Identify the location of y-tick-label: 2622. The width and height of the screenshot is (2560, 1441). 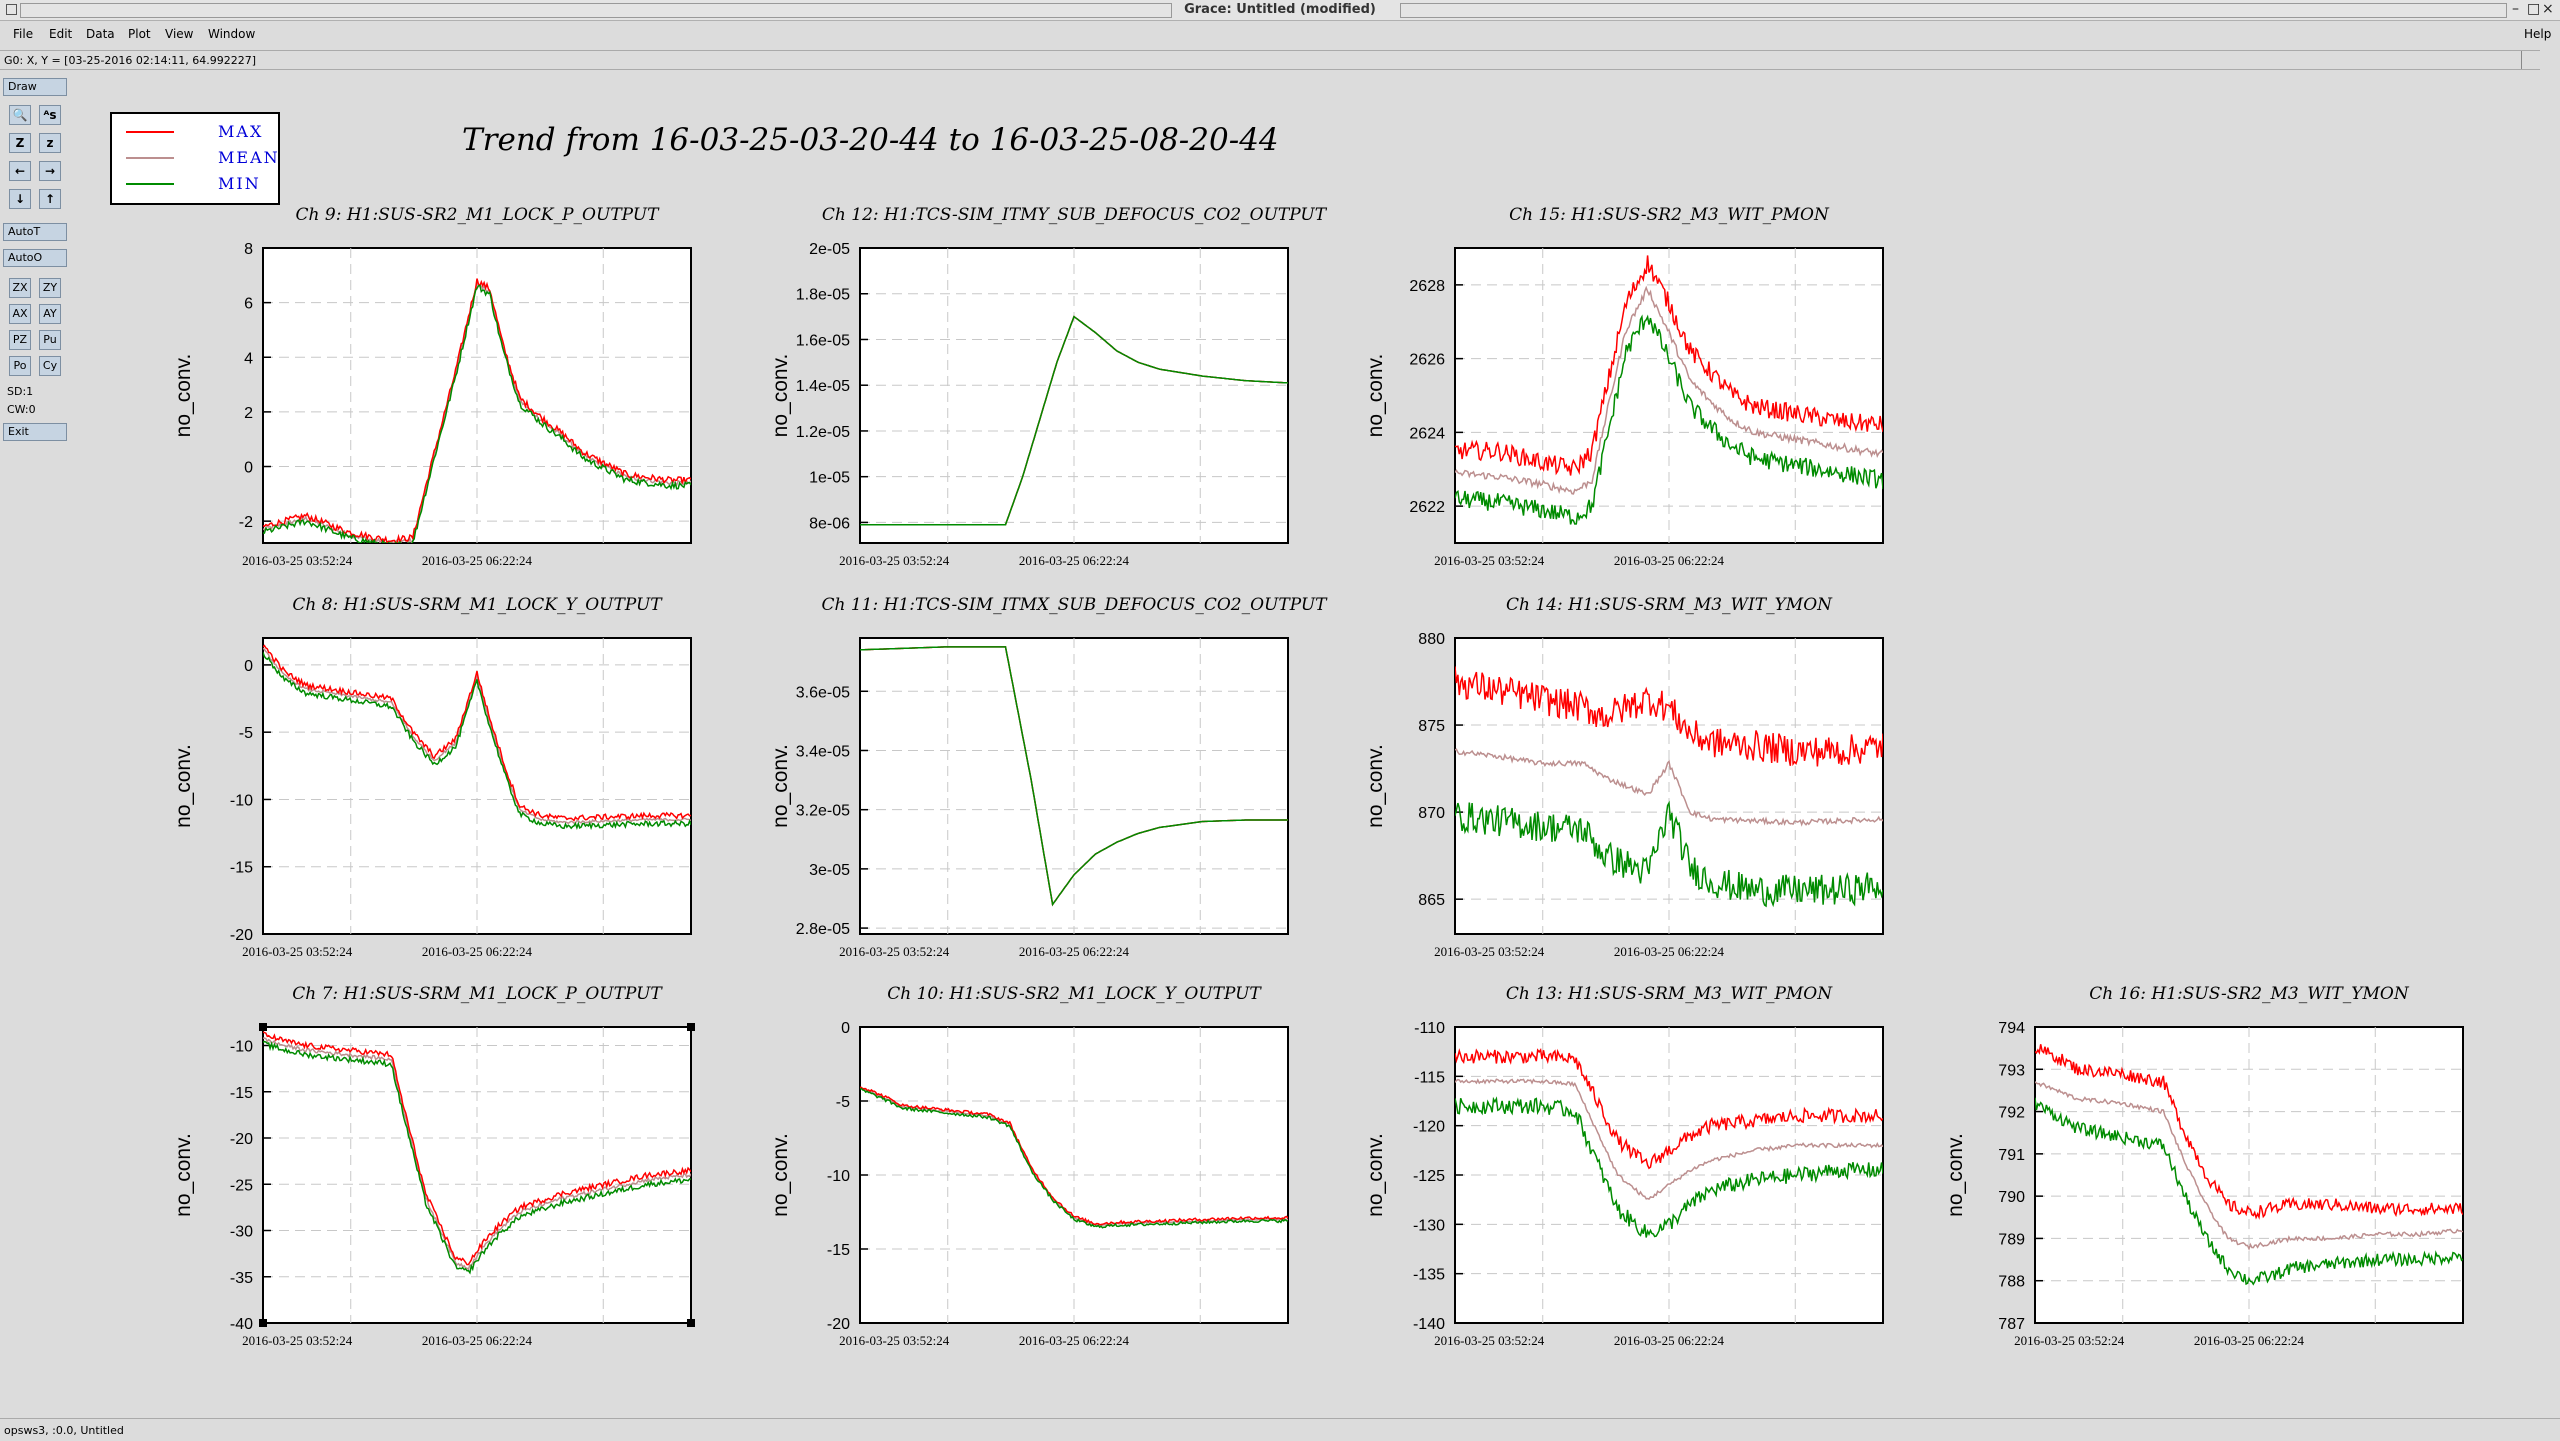
(1427, 507).